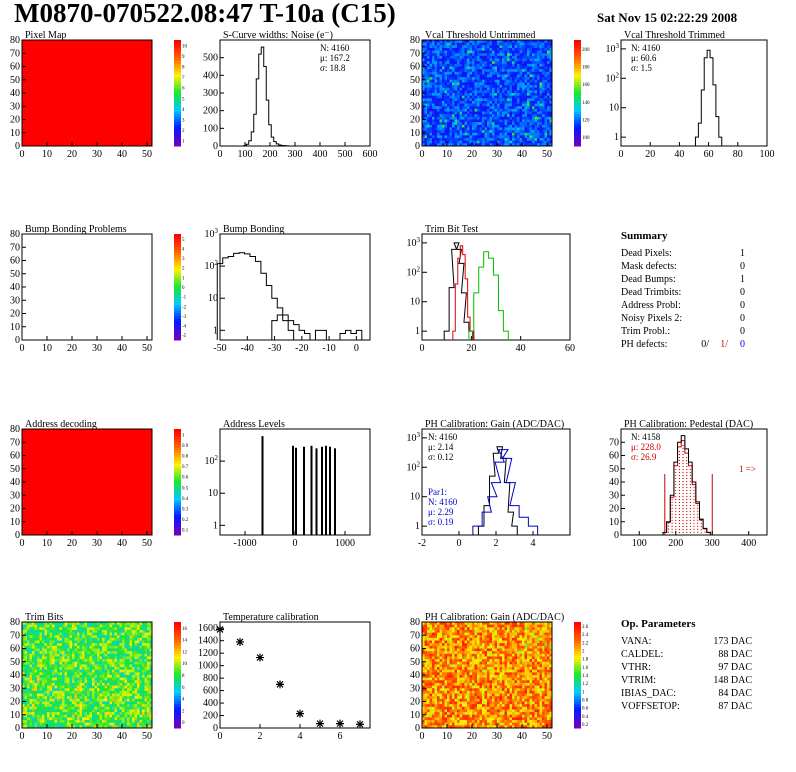 This screenshot has width=796, height=772. Describe the element at coordinates (15, 675) in the screenshot. I see `trim-bits-ytick-label: 40` at that location.